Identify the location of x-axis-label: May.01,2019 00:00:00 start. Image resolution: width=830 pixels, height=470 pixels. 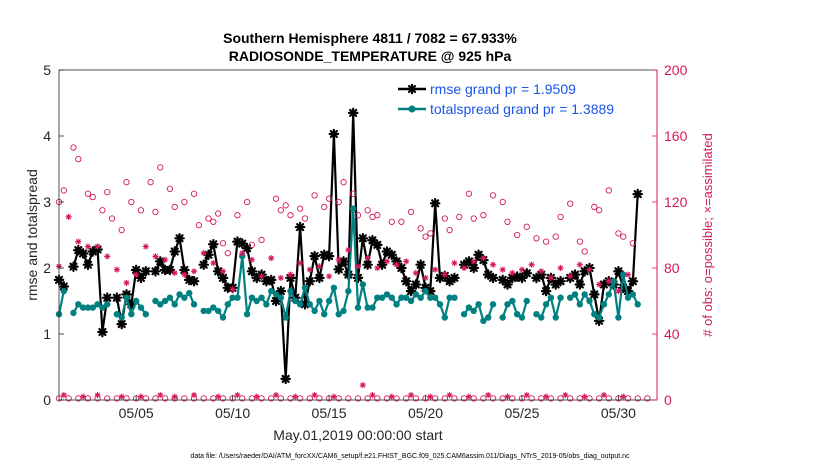
(358, 435).